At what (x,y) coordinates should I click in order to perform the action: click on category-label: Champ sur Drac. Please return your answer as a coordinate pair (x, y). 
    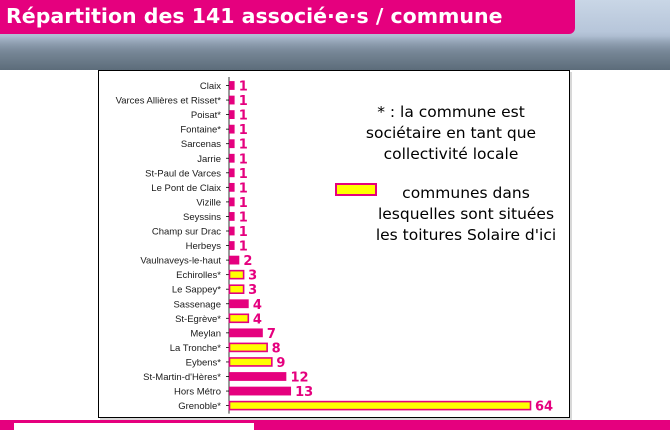
    Looking at the image, I should click on (186, 232).